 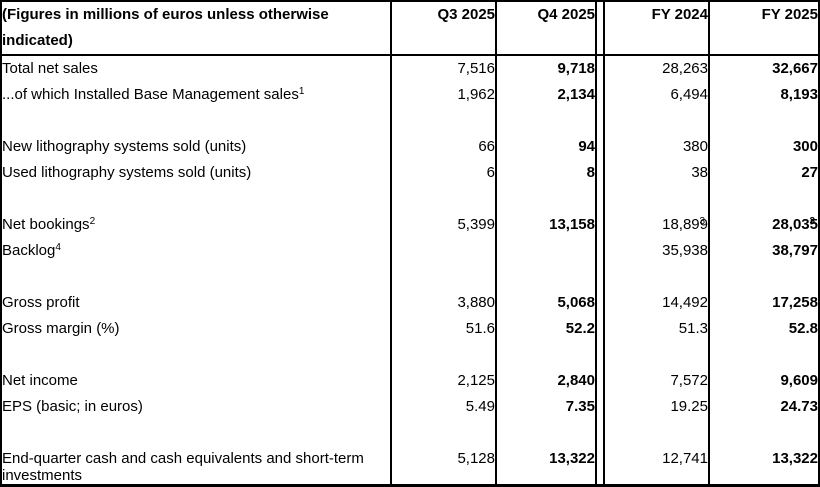 What do you see at coordinates (545, 465) in the screenshot?
I see `q4-value: 13,322` at bounding box center [545, 465].